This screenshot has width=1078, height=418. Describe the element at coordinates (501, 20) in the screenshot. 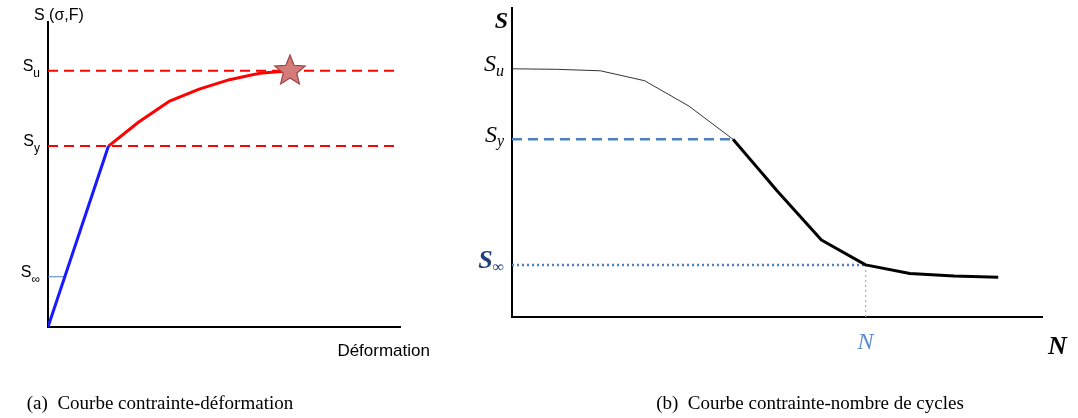

I see `y-axis-title: S` at that location.